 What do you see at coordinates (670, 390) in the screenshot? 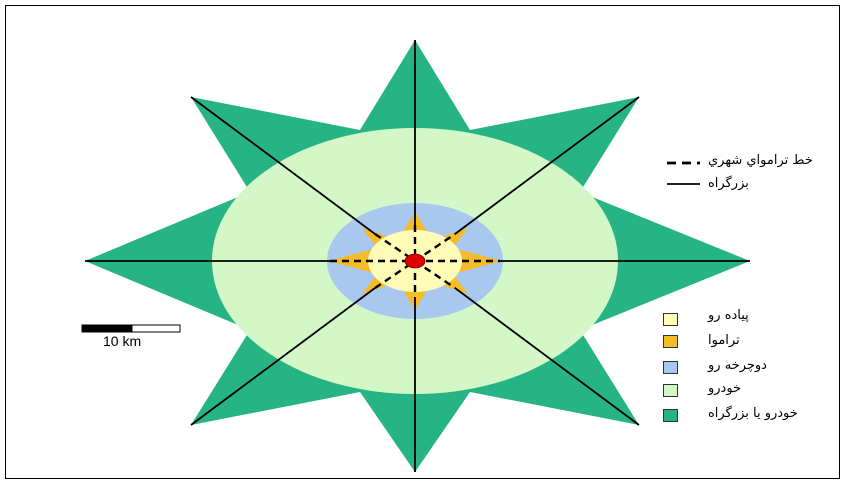
I see `legend-swatch-car` at bounding box center [670, 390].